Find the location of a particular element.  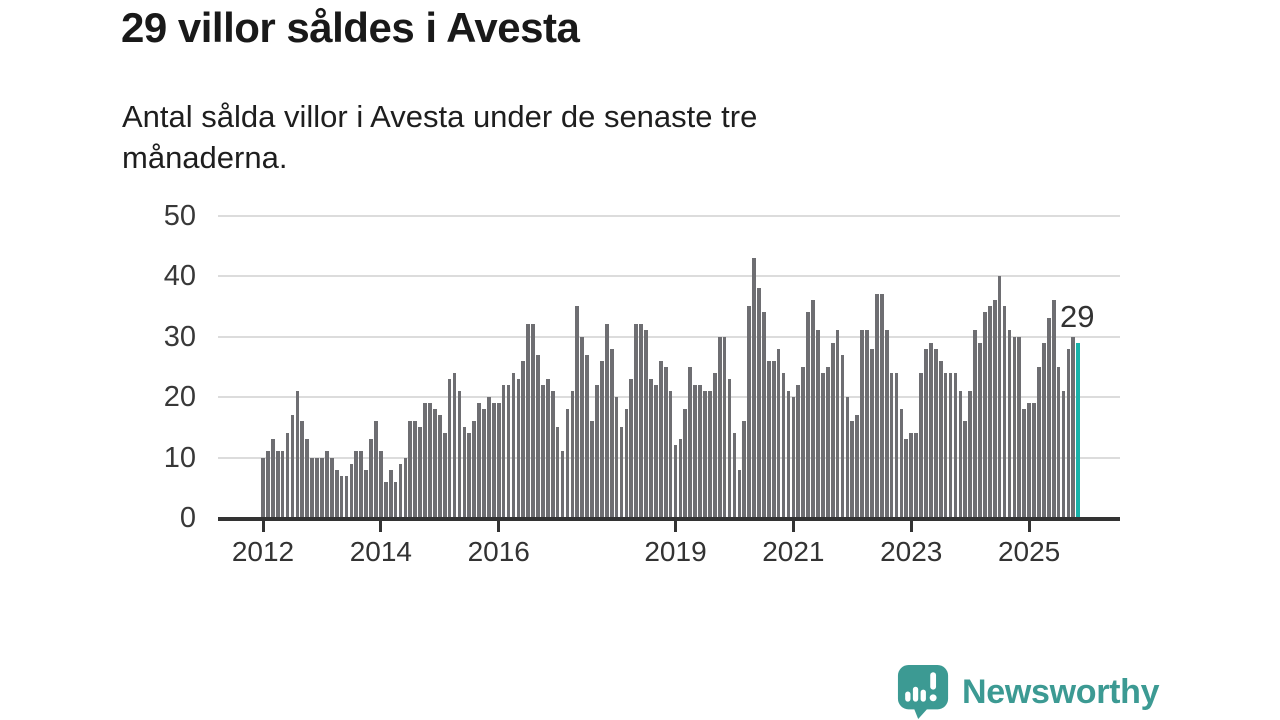

x-axis-label: 2014 is located at coordinates (380, 551).